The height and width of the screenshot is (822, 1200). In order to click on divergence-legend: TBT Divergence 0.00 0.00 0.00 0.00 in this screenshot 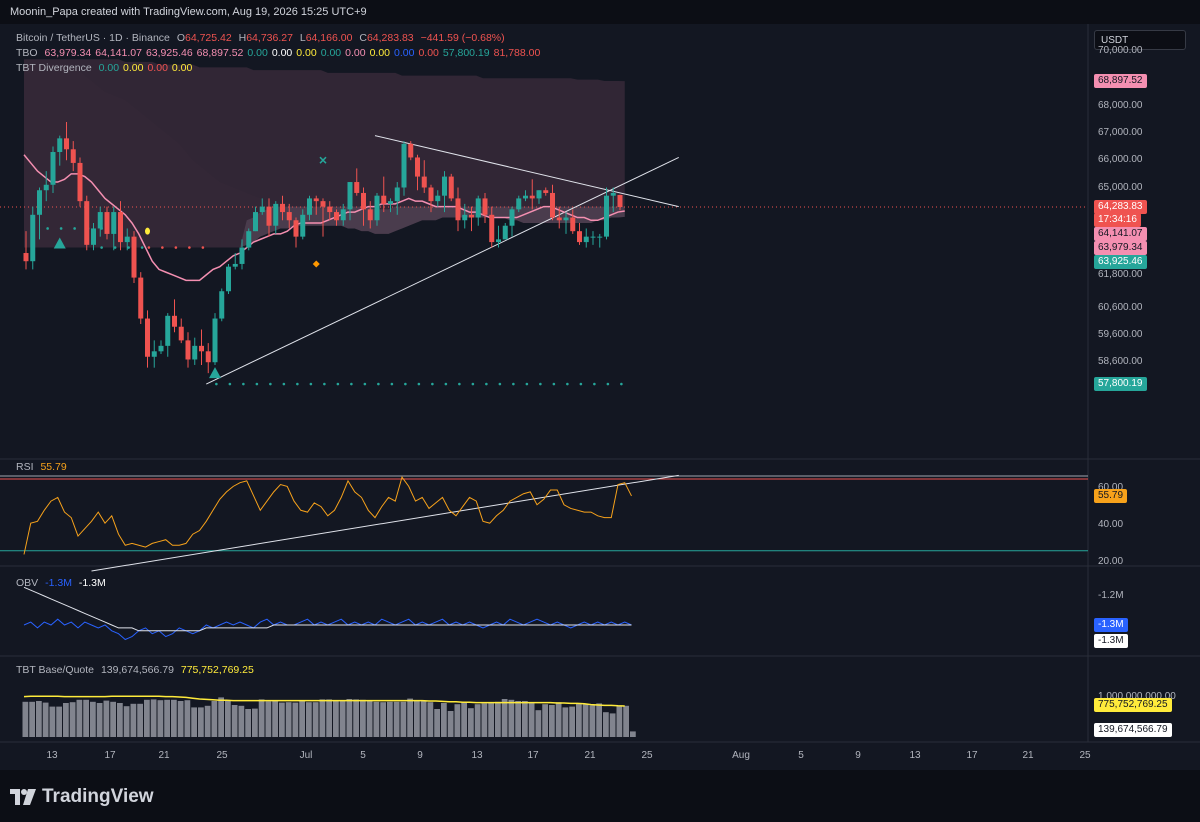, I will do `click(106, 68)`.